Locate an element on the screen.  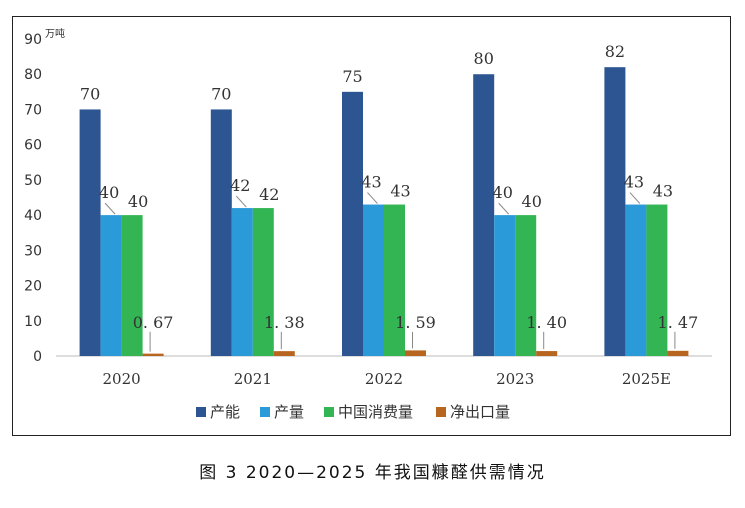
y-tick-label: 40 is located at coordinates (33, 216).